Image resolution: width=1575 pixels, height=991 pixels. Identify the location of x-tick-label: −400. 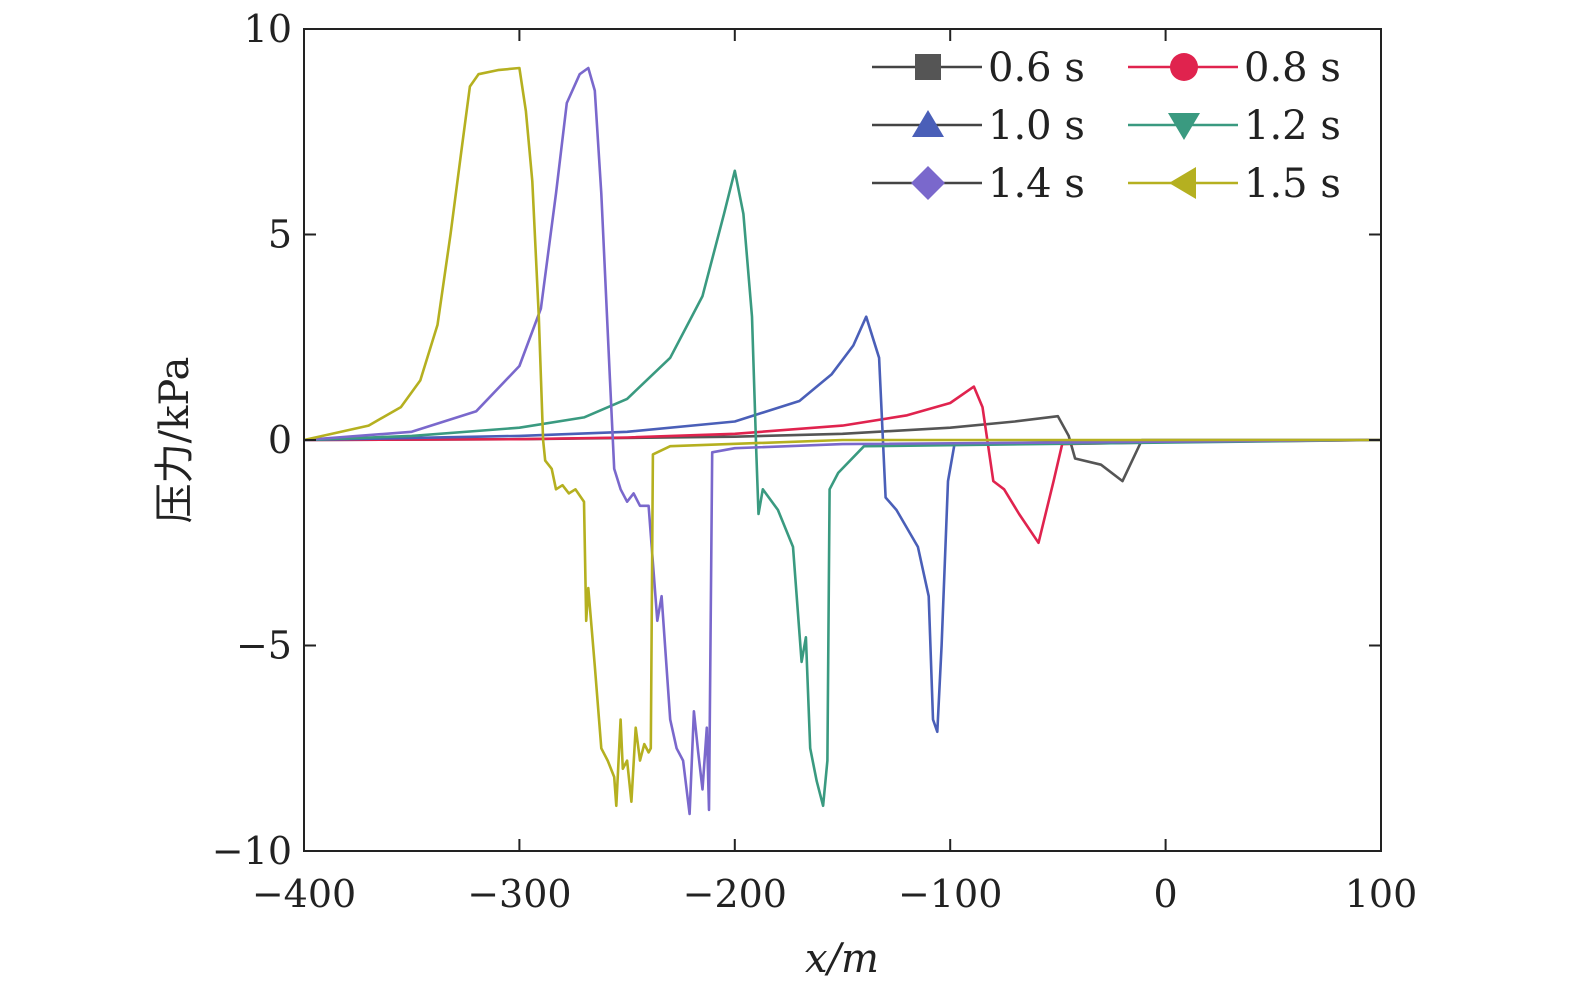
(304, 894).